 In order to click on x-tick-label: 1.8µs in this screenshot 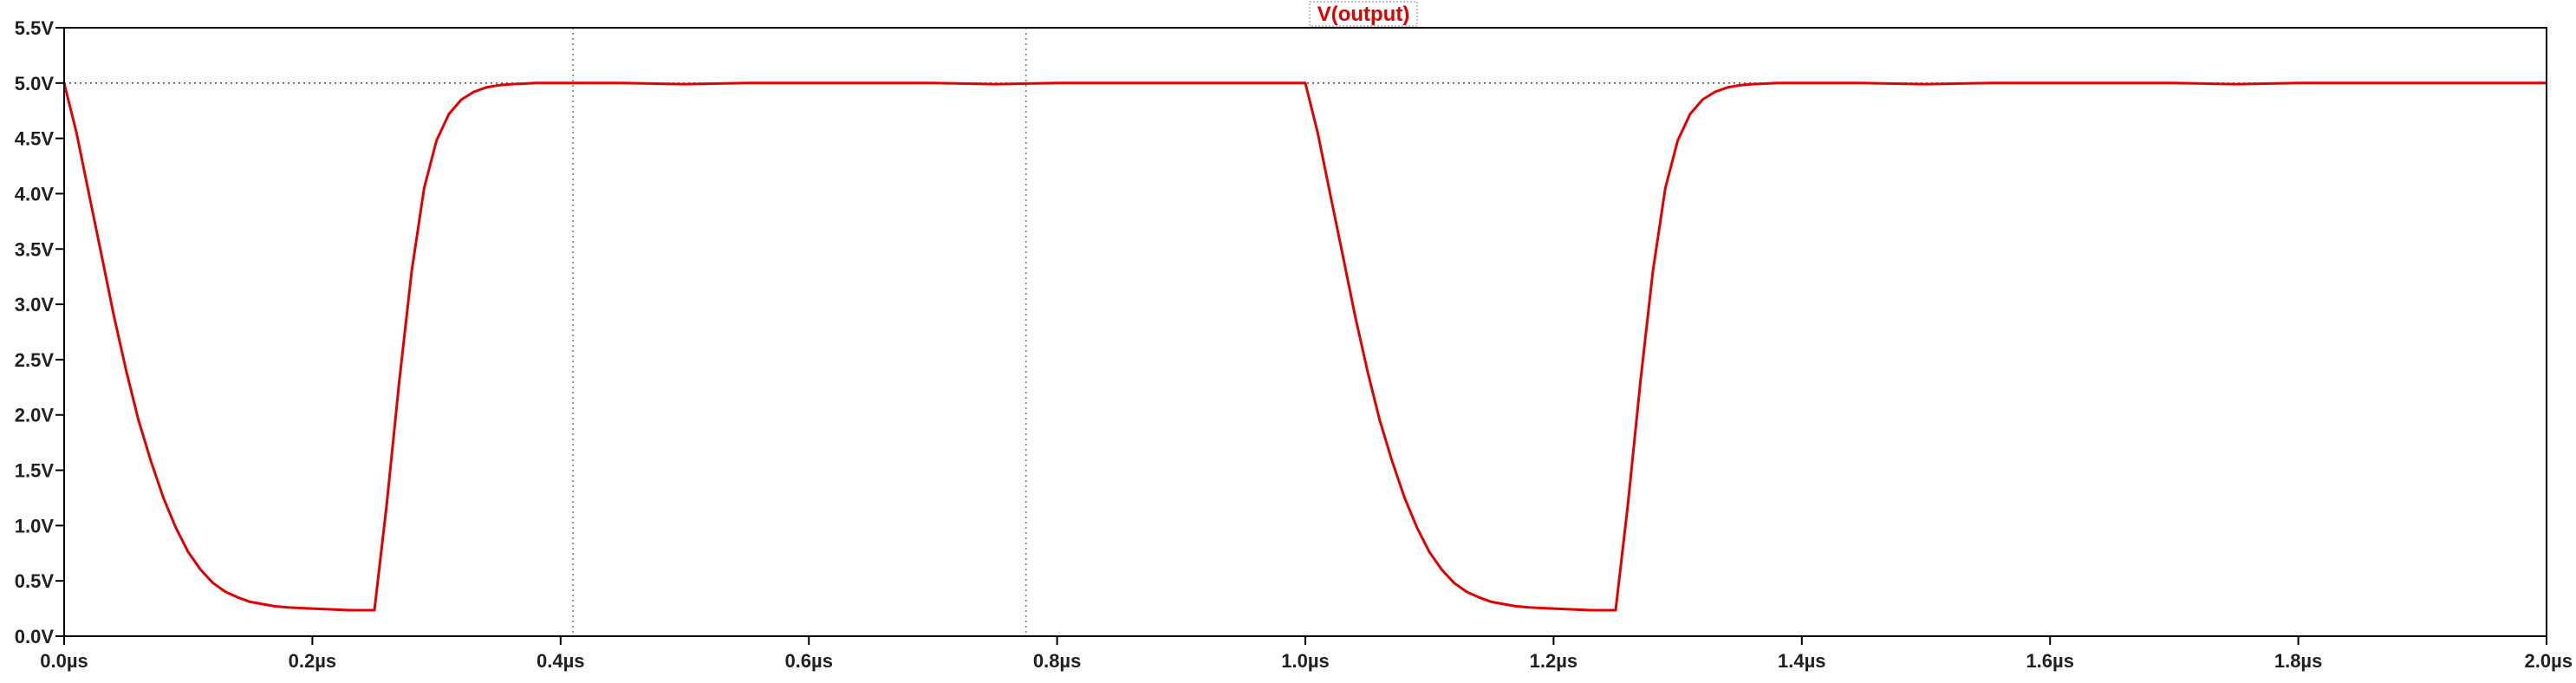, I will do `click(2298, 661)`.